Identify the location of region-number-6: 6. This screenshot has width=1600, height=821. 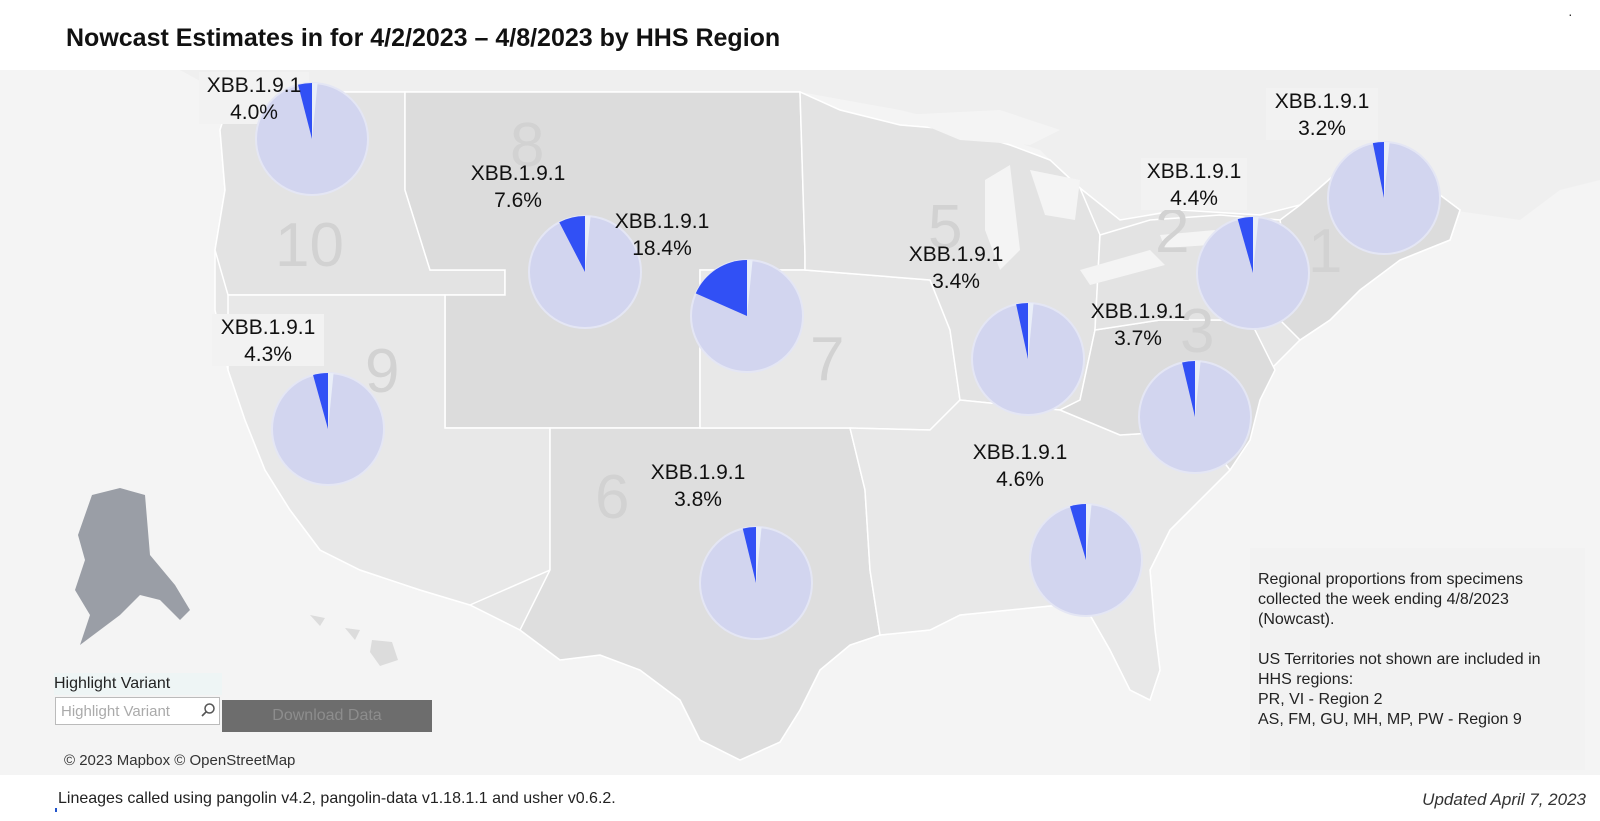
(612, 497).